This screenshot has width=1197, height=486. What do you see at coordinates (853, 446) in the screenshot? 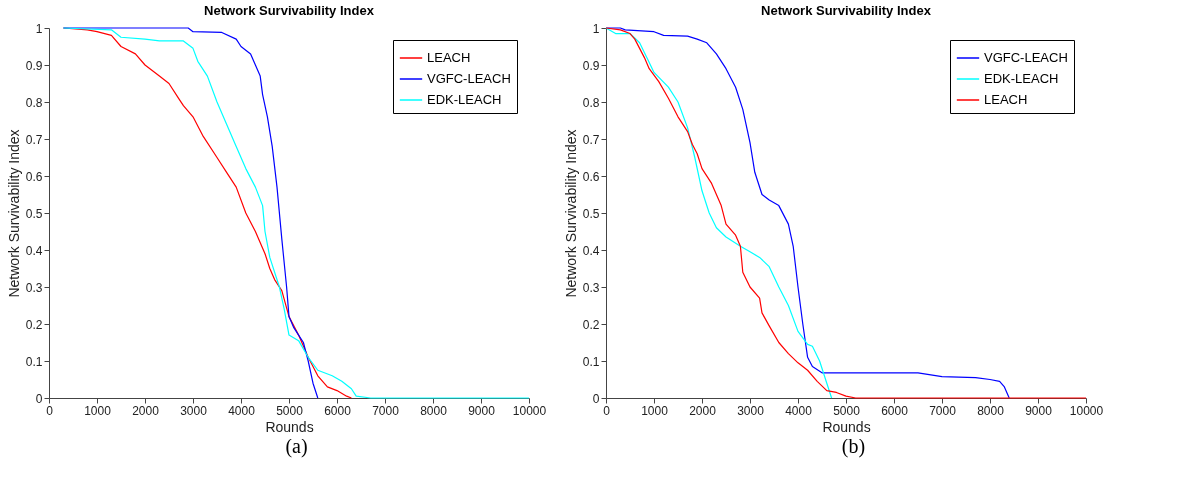
I see `text: (b)` at bounding box center [853, 446].